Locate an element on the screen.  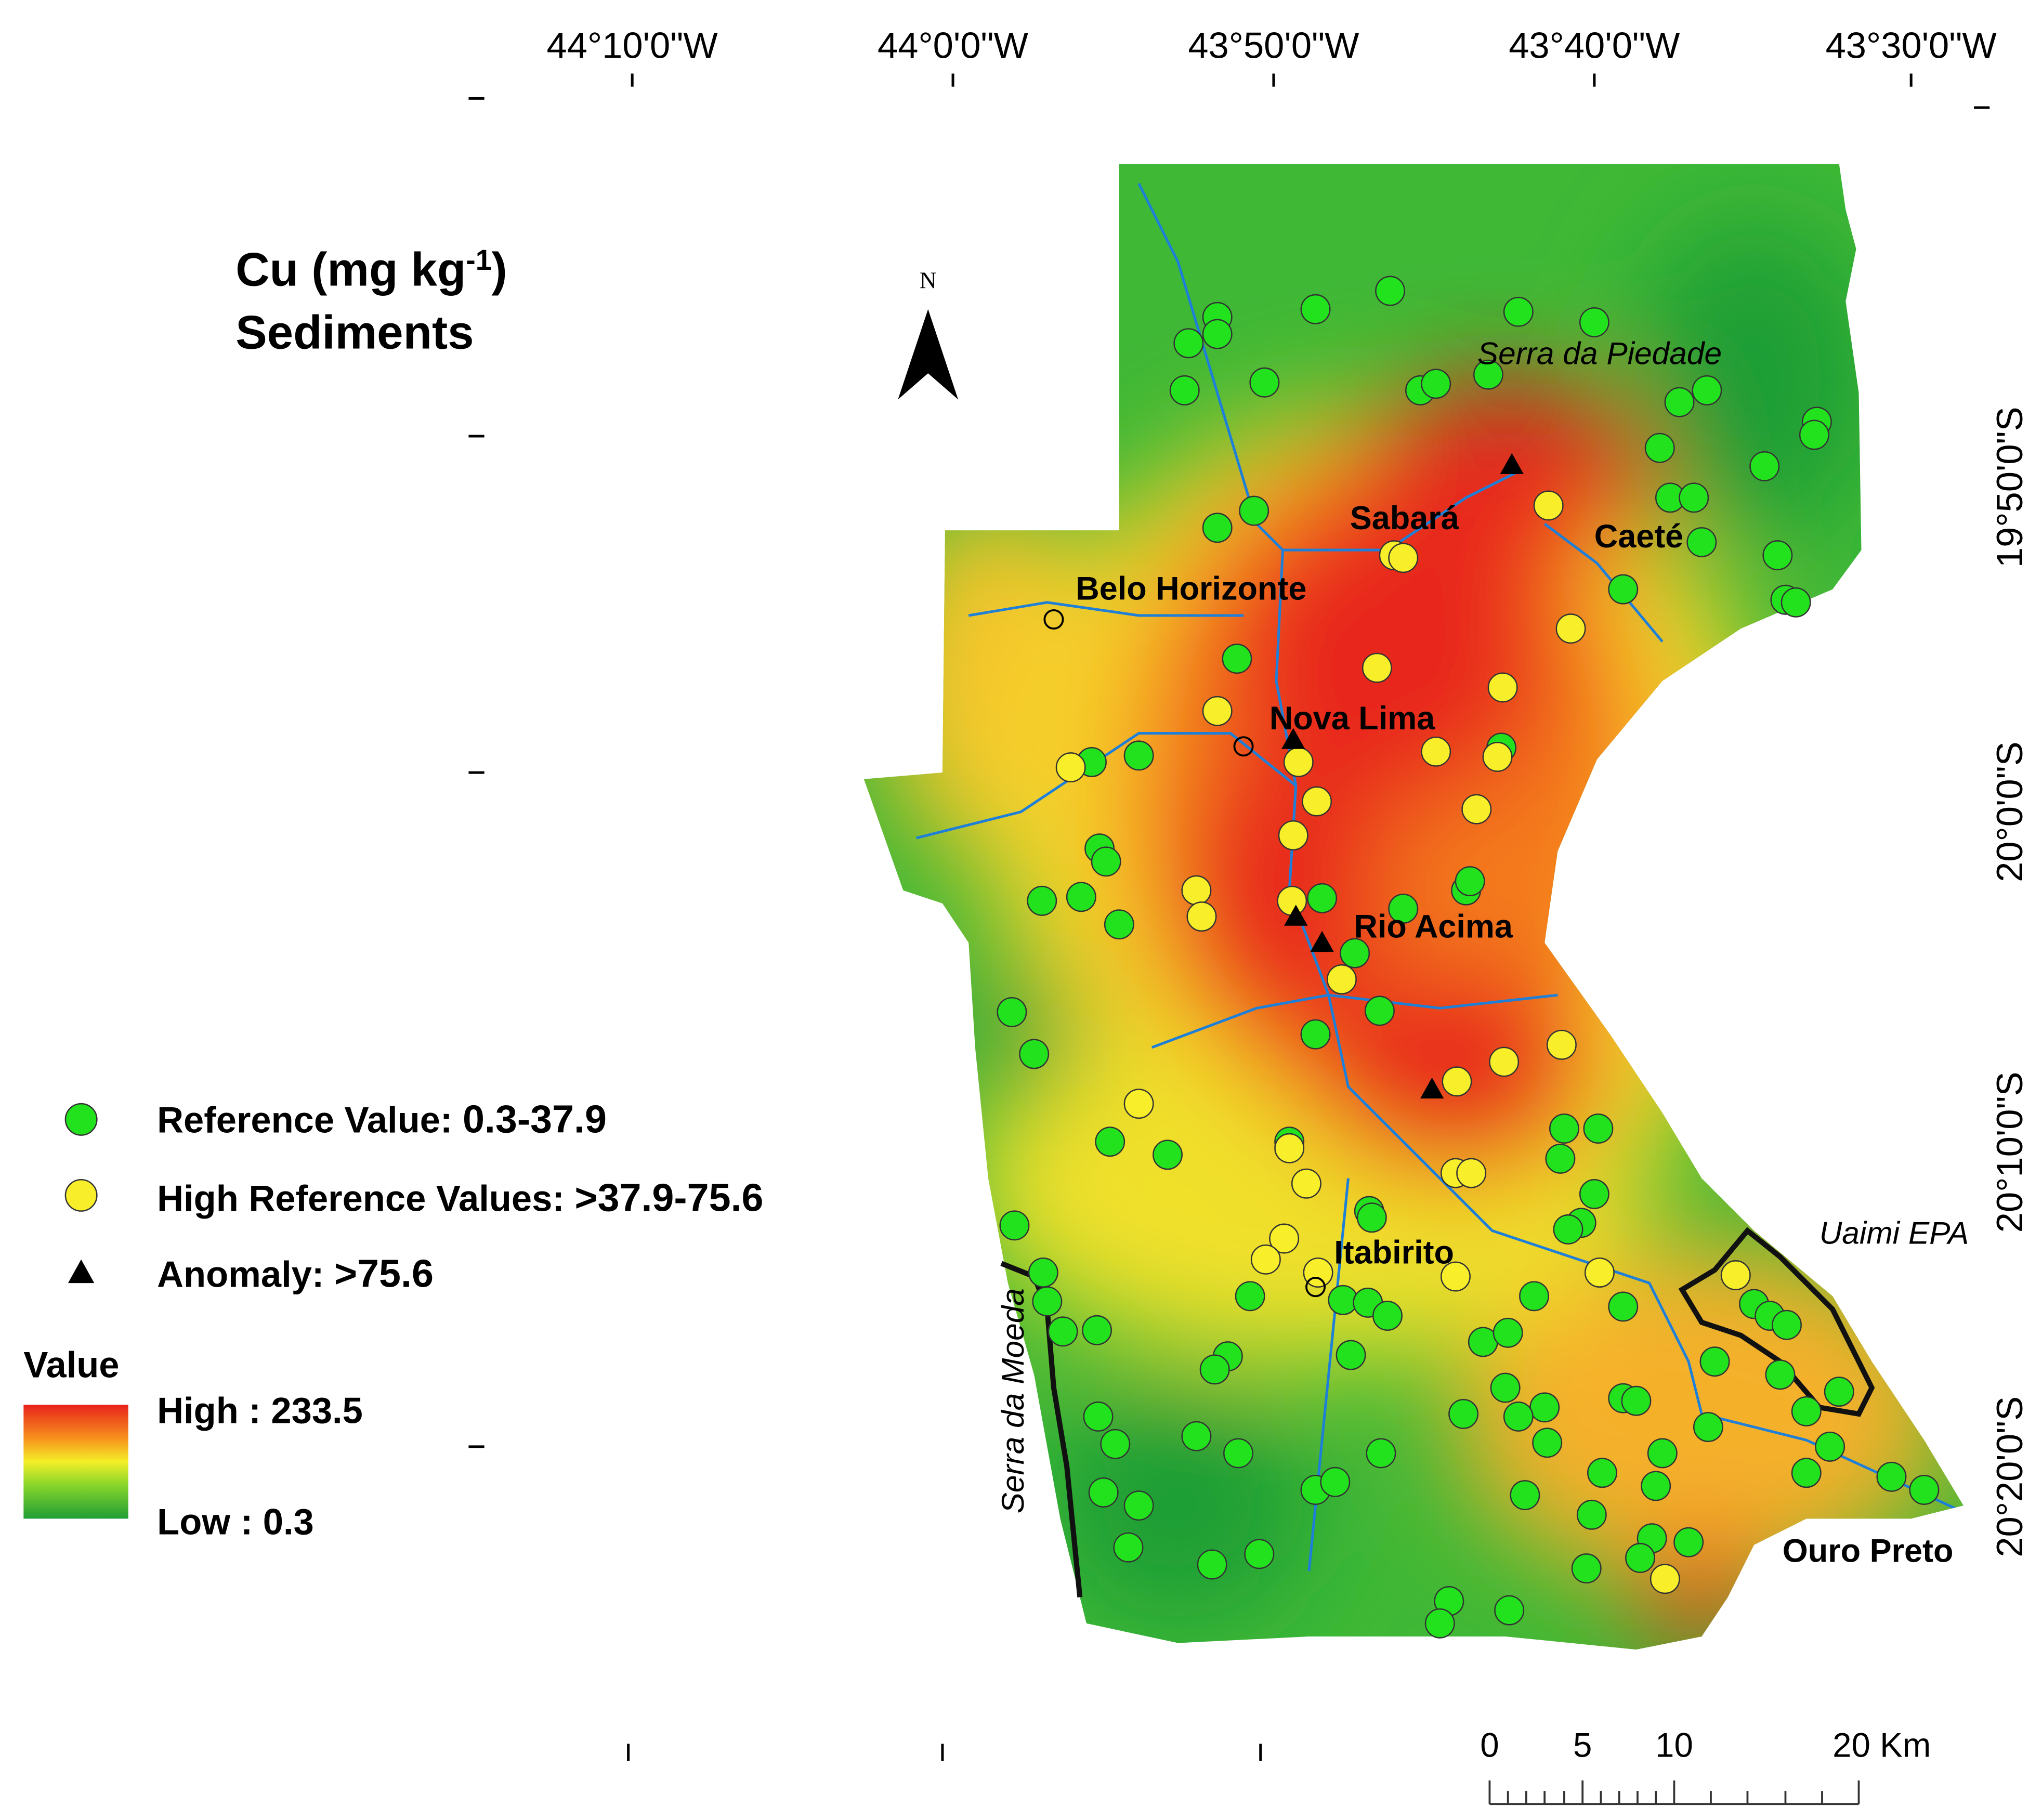
legend-text: Reference Value: 0.3-37.9 is located at coordinates (382, 1120).